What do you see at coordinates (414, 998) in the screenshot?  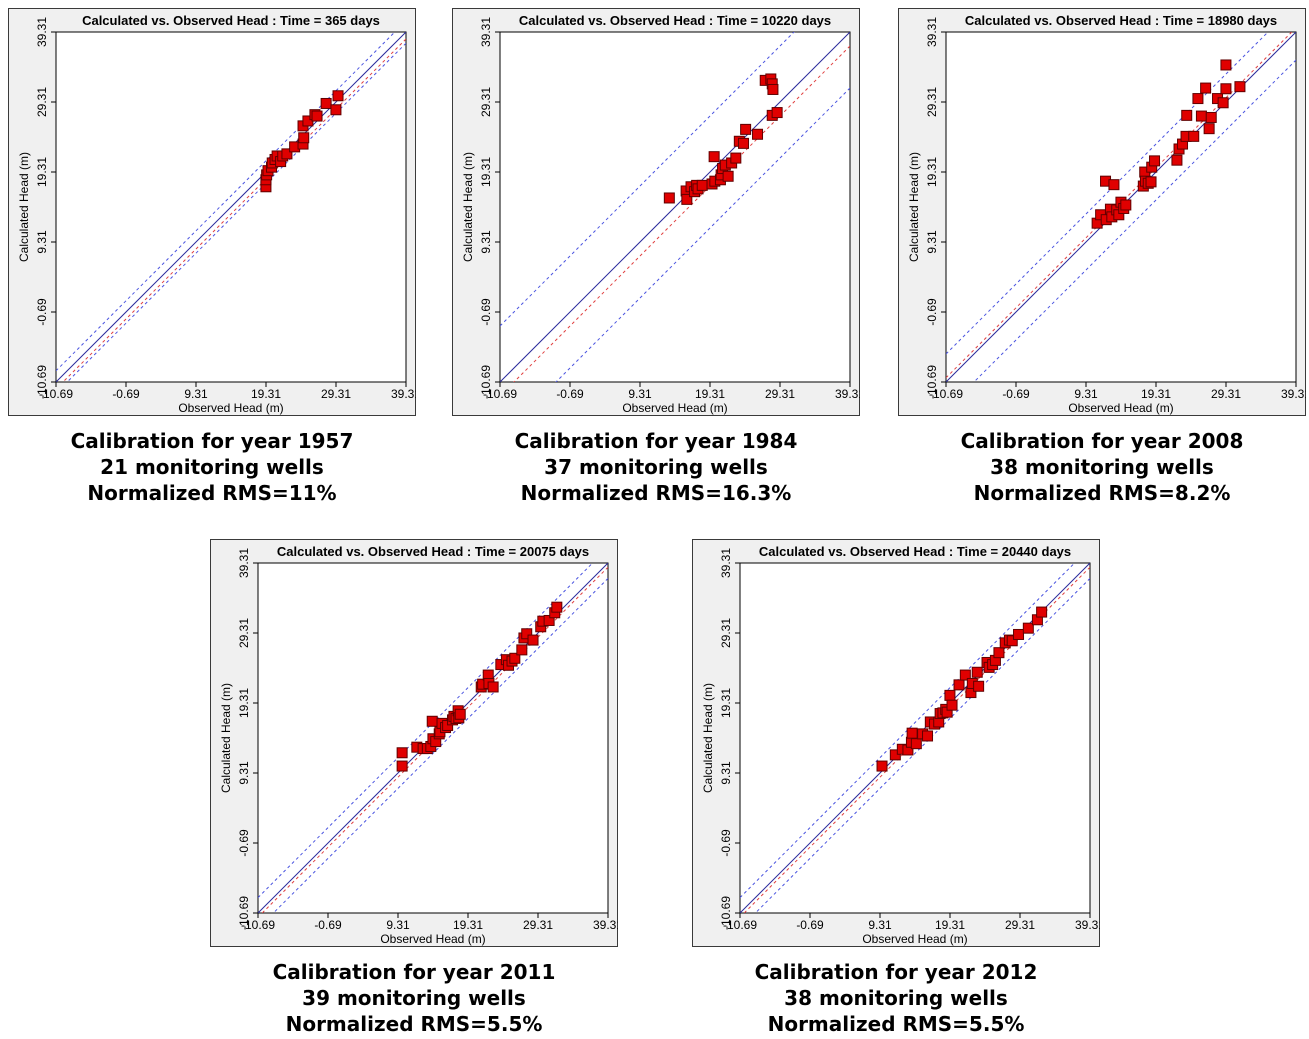 I see `caption-wells: 39 monitoring wells` at bounding box center [414, 998].